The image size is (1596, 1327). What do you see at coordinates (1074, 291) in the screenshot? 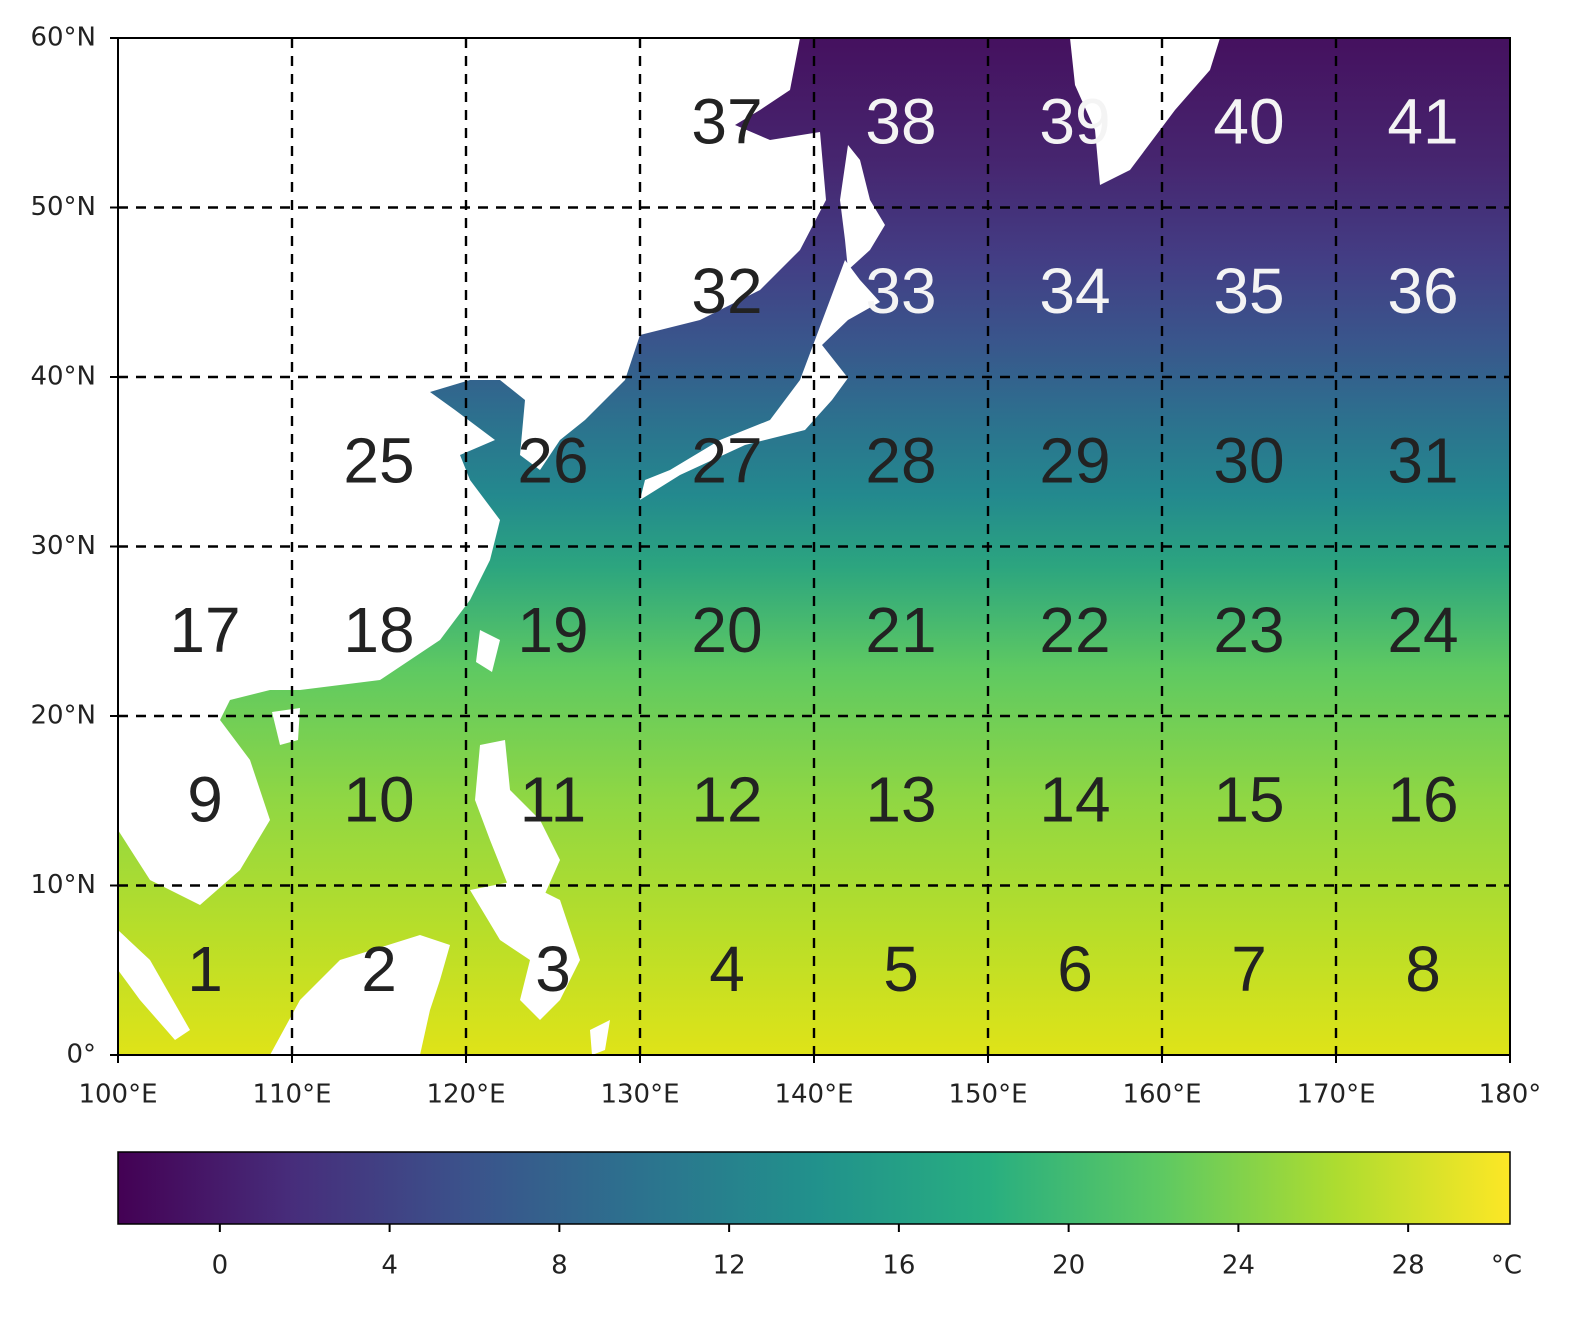
I see `region-label: 34` at bounding box center [1074, 291].